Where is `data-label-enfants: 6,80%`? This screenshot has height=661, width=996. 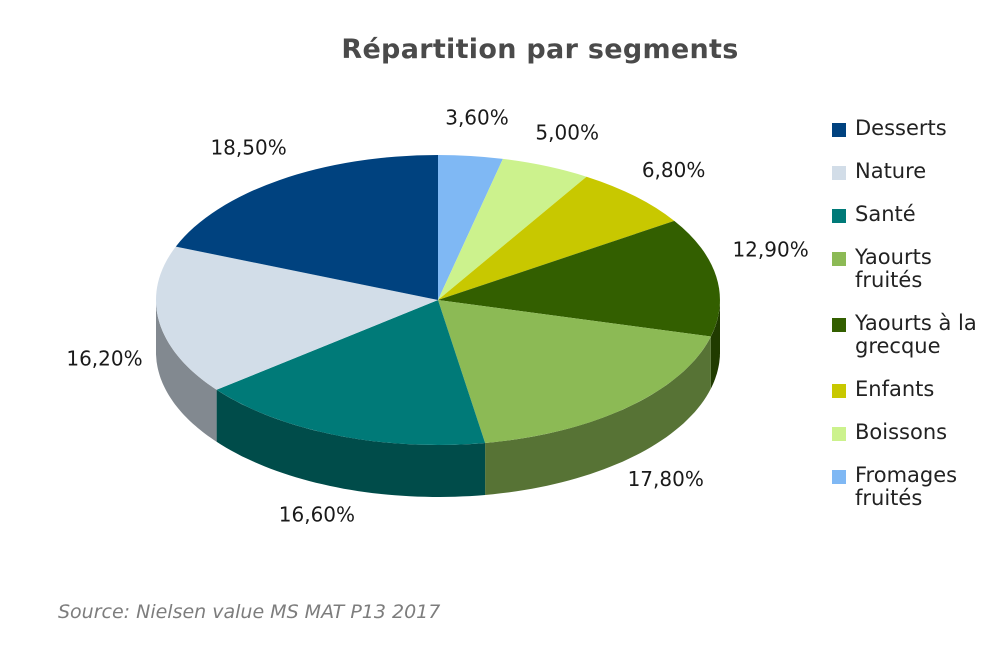
data-label-enfants: 6,80% is located at coordinates (674, 170).